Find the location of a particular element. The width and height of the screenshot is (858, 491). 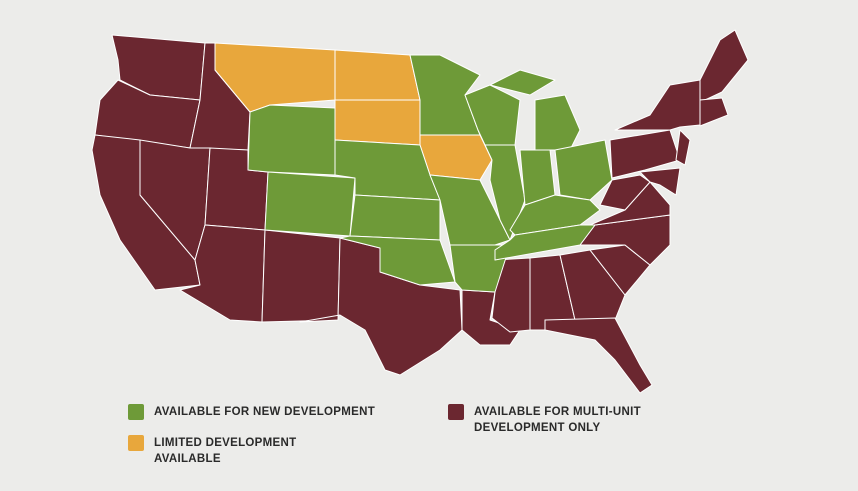

legend-label: AVAILABLE FOR MULTI-UNIT is located at coordinates (557, 412).